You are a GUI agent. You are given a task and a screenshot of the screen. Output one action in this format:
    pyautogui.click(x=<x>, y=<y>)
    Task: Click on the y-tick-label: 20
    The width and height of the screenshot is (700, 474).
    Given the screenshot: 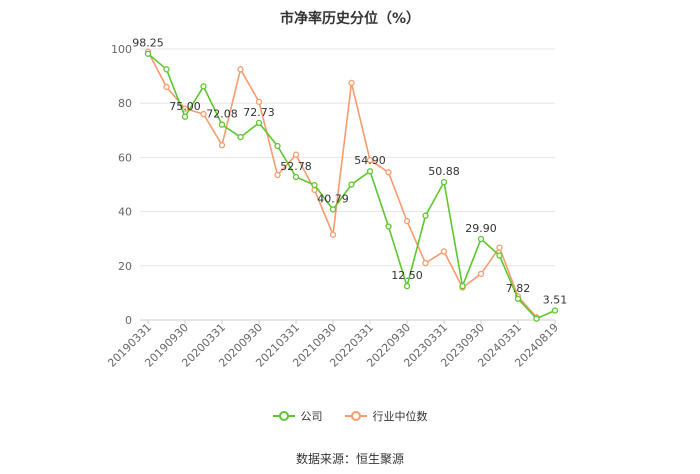 What is the action you would take?
    pyautogui.click(x=125, y=266)
    